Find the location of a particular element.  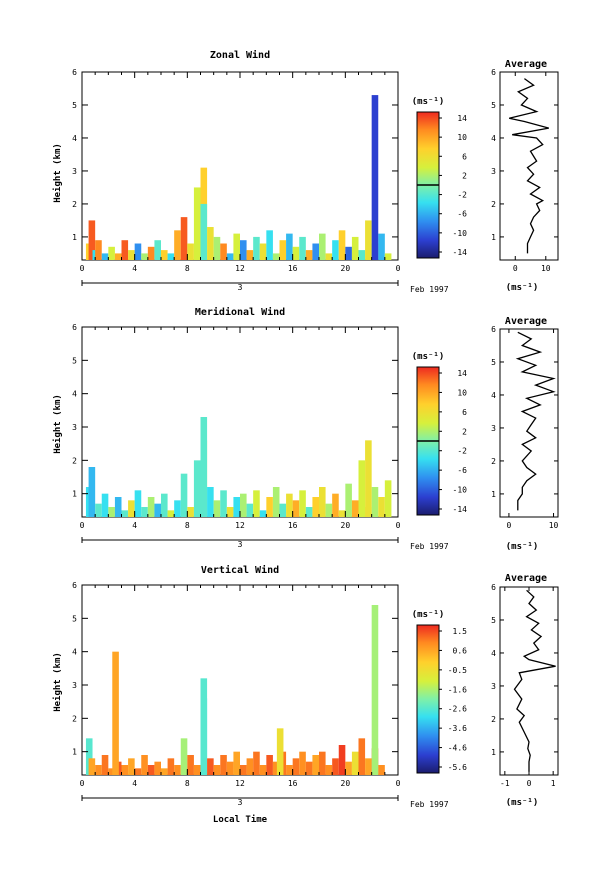

average-title: Average is located at coordinates (526, 578).